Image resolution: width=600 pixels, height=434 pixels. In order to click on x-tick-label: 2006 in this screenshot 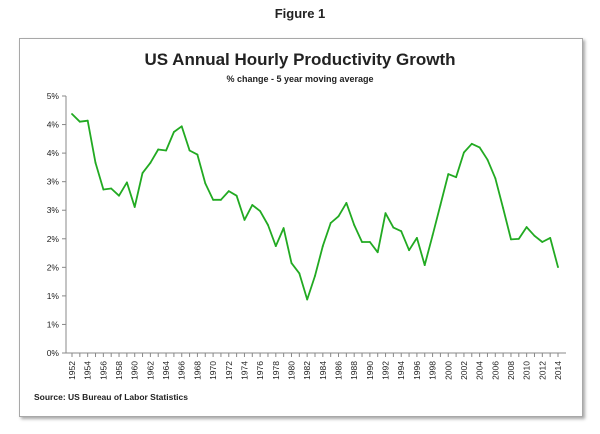, I will do `click(495, 370)`.